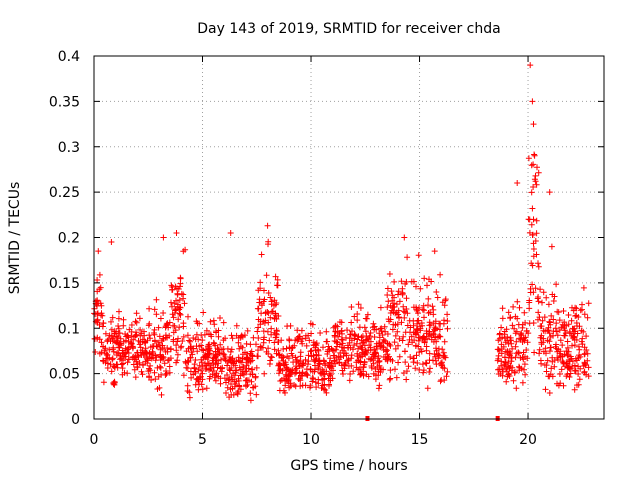 This screenshot has width=640, height=480. I want to click on x-tick-label: 10, so click(311, 440).